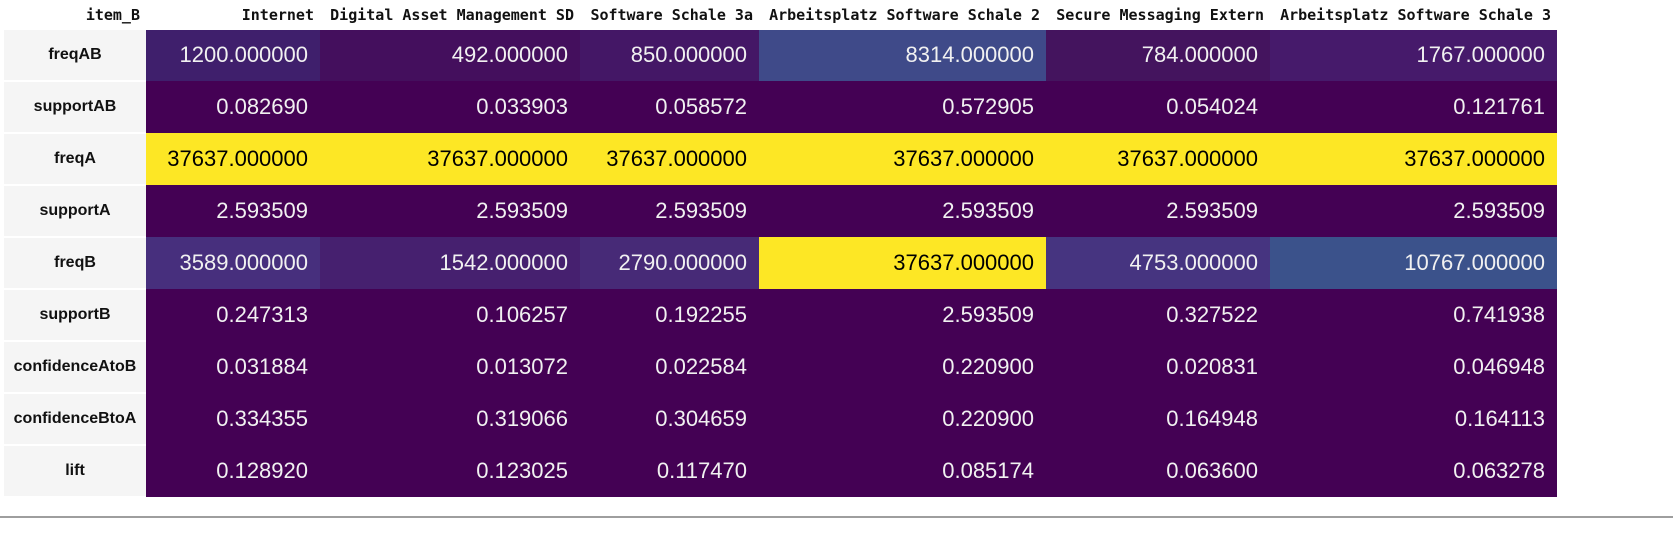 The image size is (1673, 553). What do you see at coordinates (1413, 367) in the screenshot?
I see `table-cell: 0.046948` at bounding box center [1413, 367].